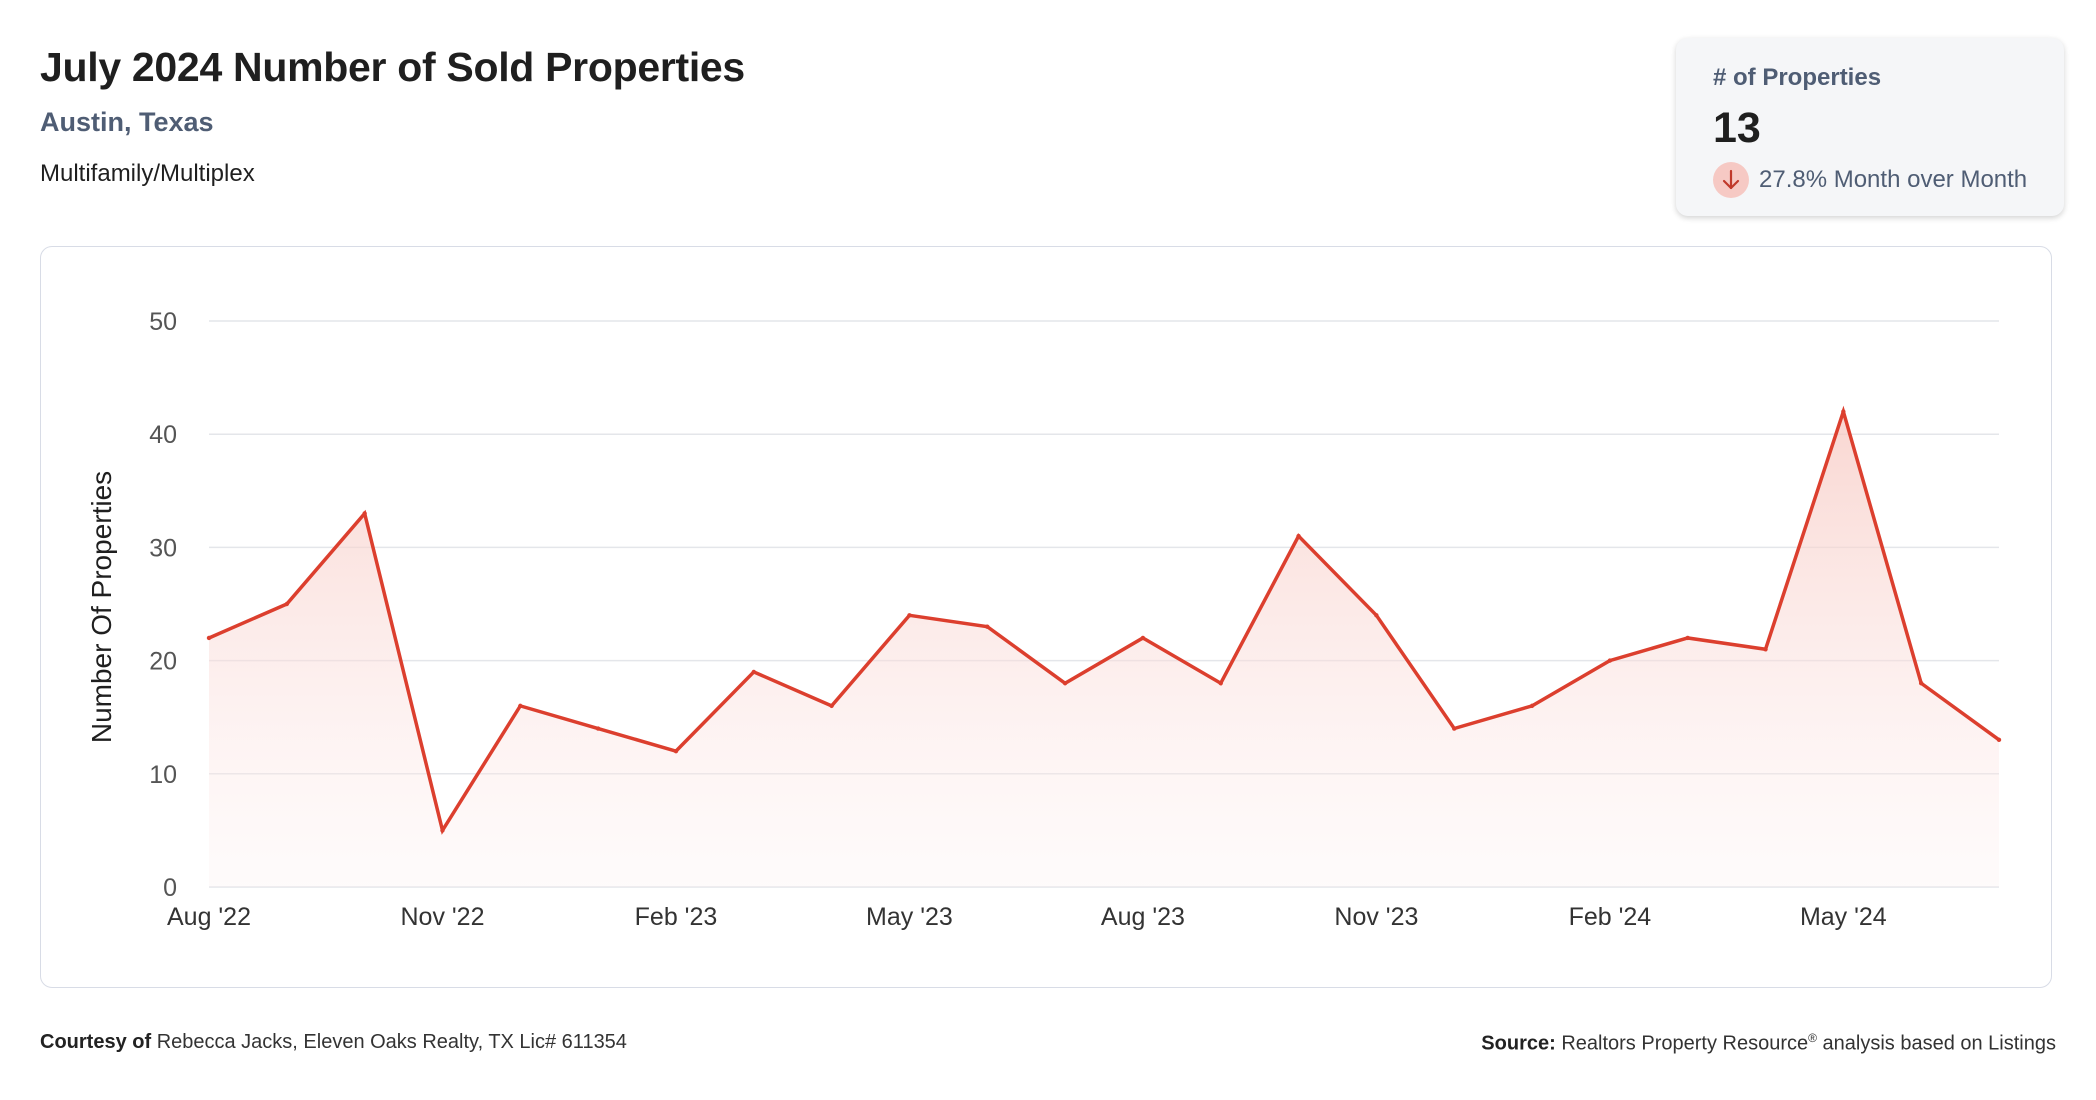 Image resolution: width=2096 pixels, height=1100 pixels. What do you see at coordinates (163, 548) in the screenshot?
I see `y-tick-label: 30` at bounding box center [163, 548].